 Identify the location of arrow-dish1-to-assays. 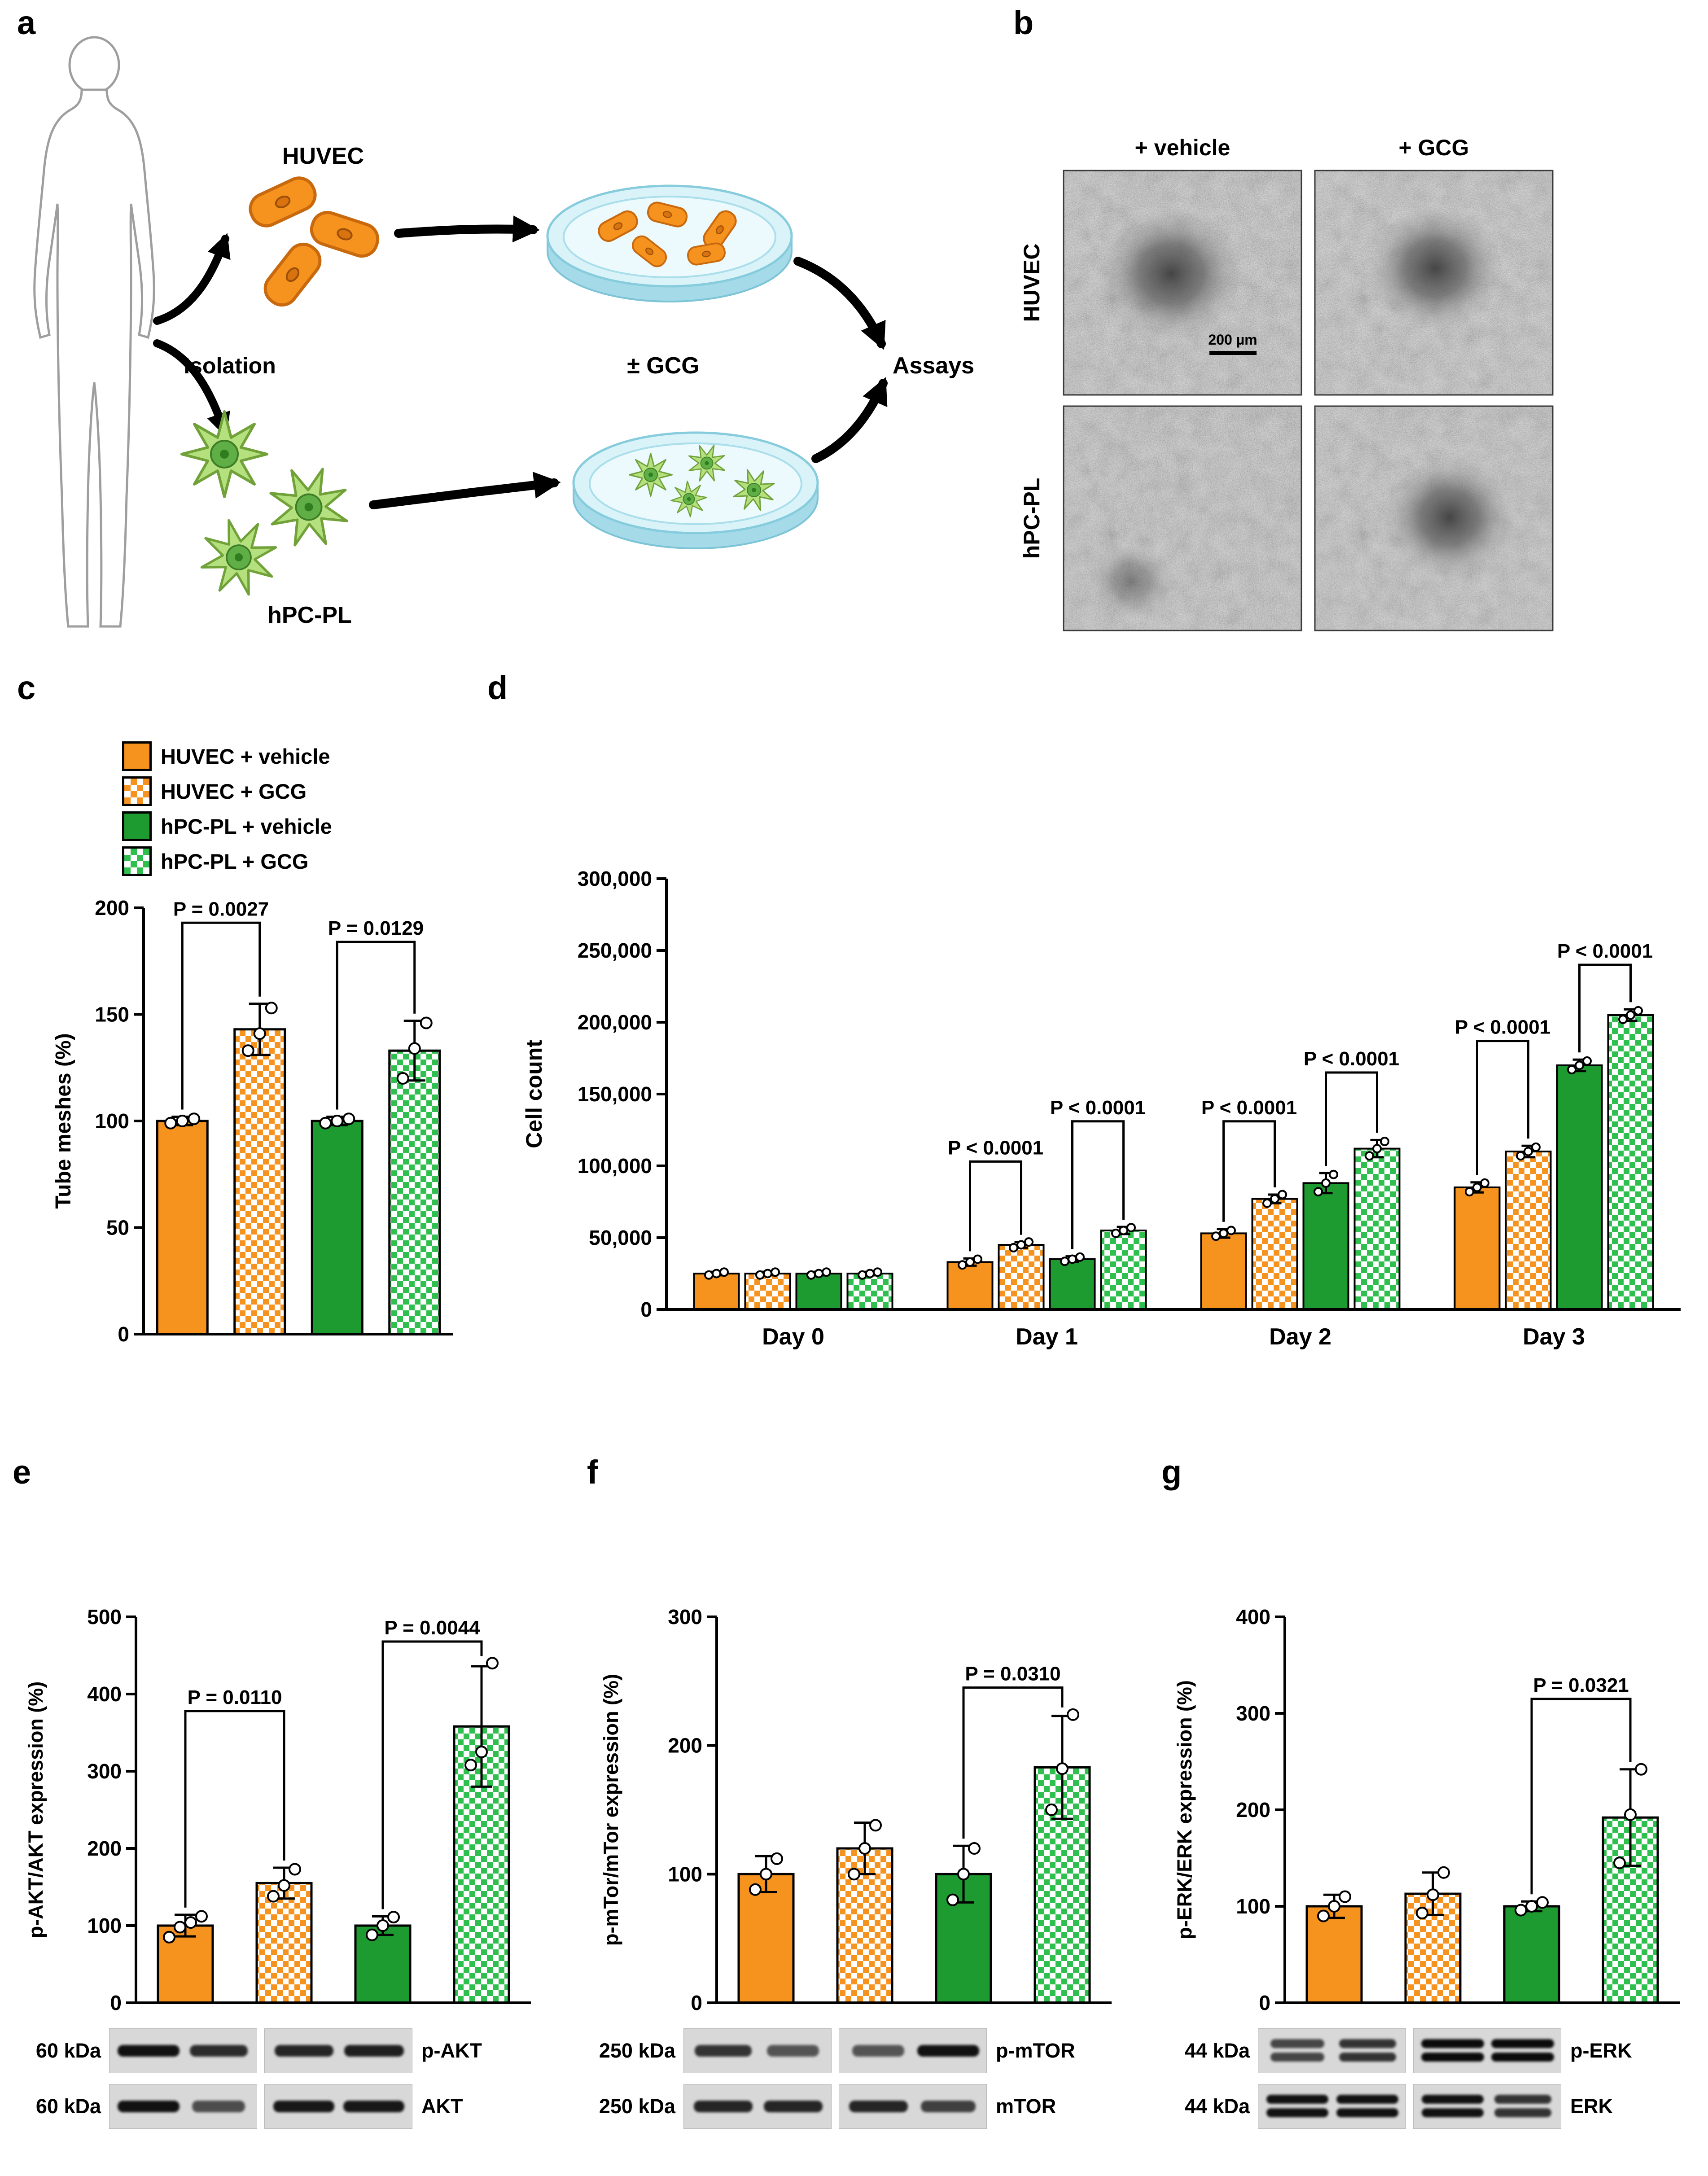
(840, 303).